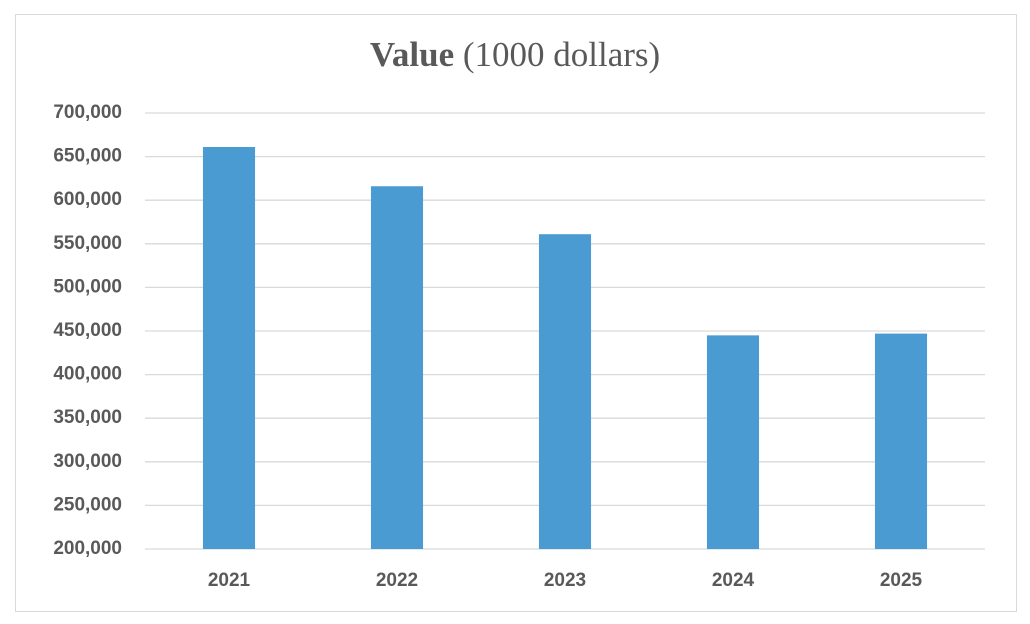  Describe the element at coordinates (412, 54) in the screenshot. I see `title-main: Value` at that location.